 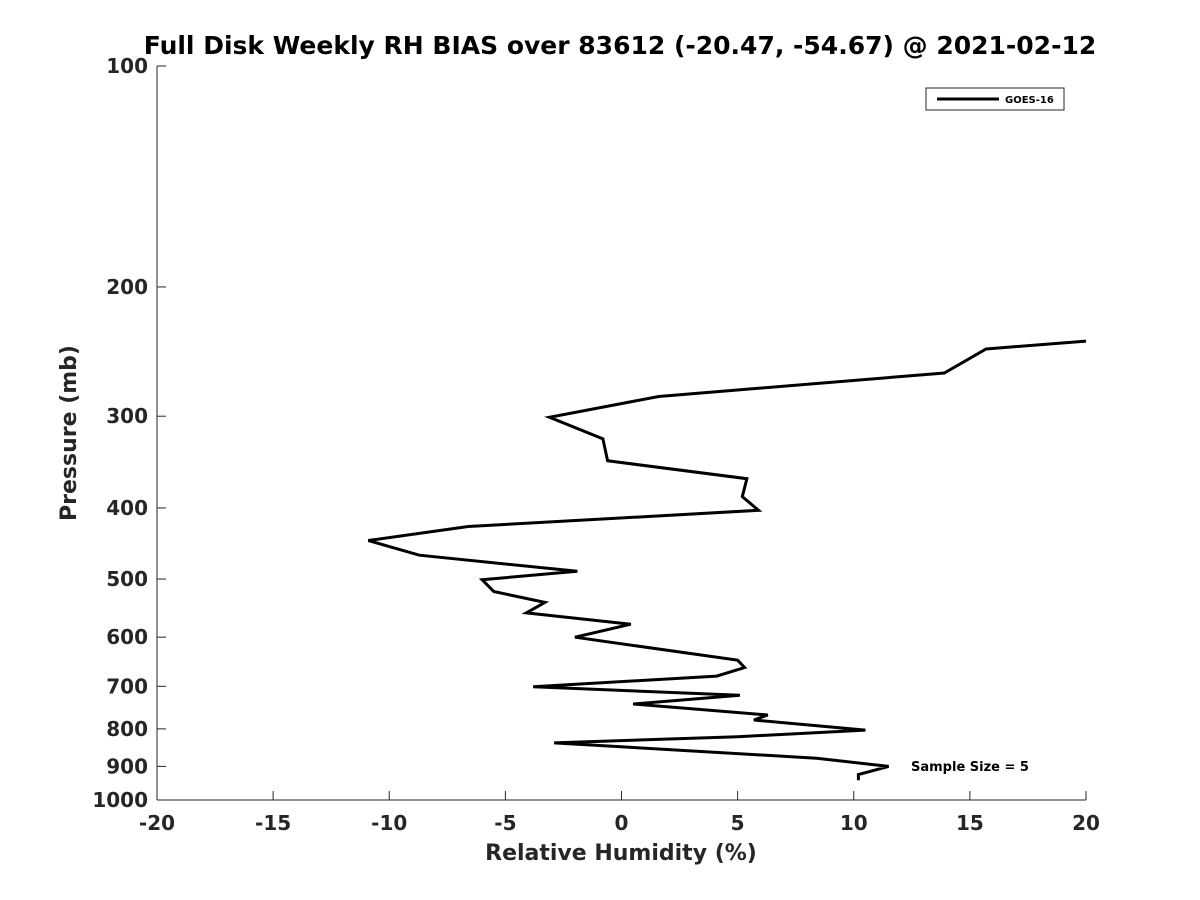 I want to click on y-tick-label: 600, so click(x=127, y=637).